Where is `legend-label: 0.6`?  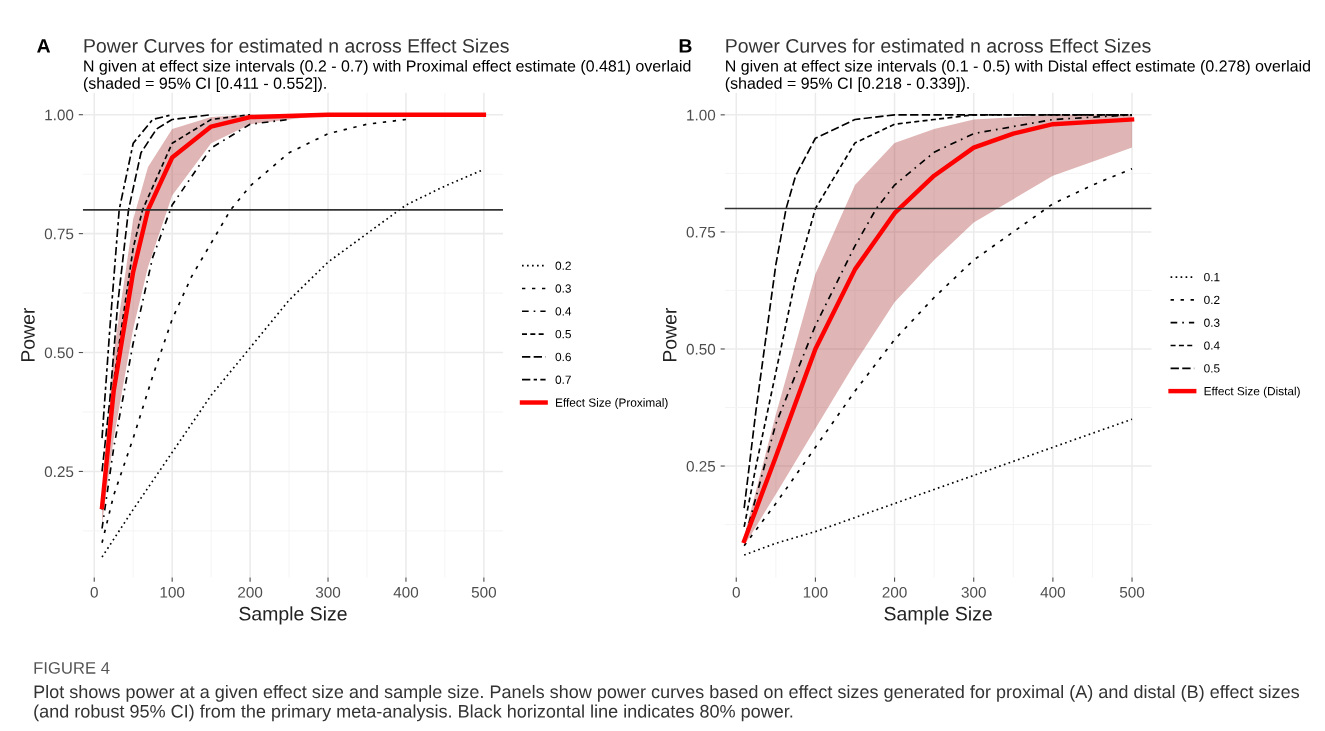
legend-label: 0.6 is located at coordinates (563, 357).